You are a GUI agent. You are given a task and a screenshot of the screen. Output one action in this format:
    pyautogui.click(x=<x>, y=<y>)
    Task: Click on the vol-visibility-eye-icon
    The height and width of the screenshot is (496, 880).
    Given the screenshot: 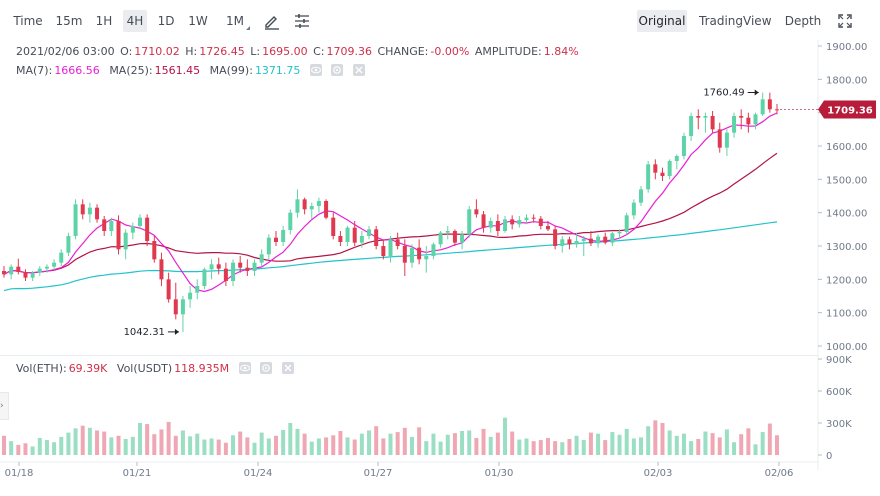 What is the action you would take?
    pyautogui.click(x=244, y=368)
    